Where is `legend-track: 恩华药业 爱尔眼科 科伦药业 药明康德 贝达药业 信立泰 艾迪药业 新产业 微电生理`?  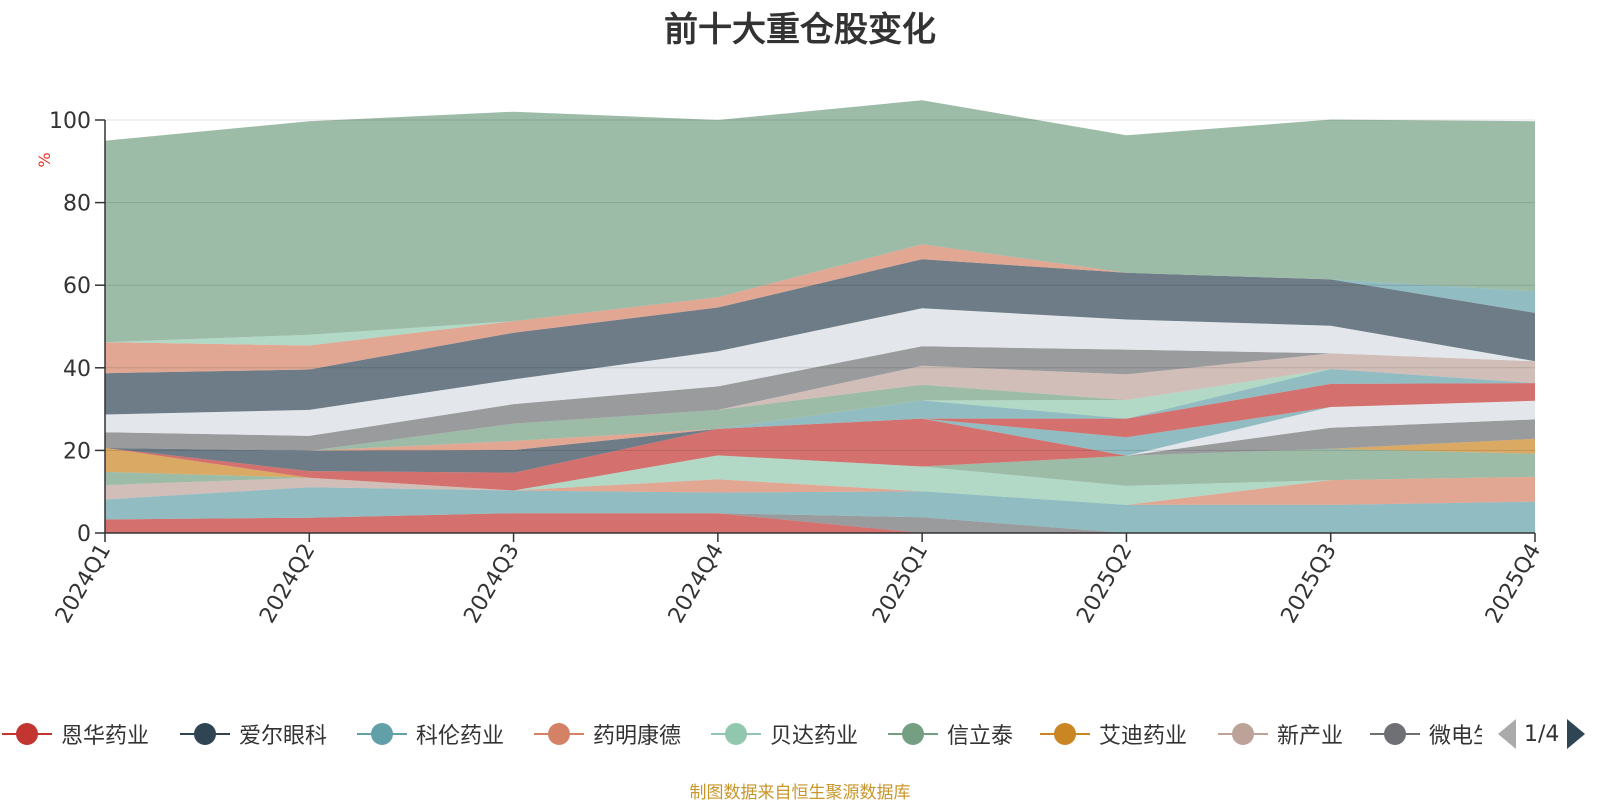 legend-track: 恩华药业 爱尔眼科 科伦药业 药明康德 贝达药业 信立泰 艾迪药业 新产业 微电生理 is located at coordinates (741, 736).